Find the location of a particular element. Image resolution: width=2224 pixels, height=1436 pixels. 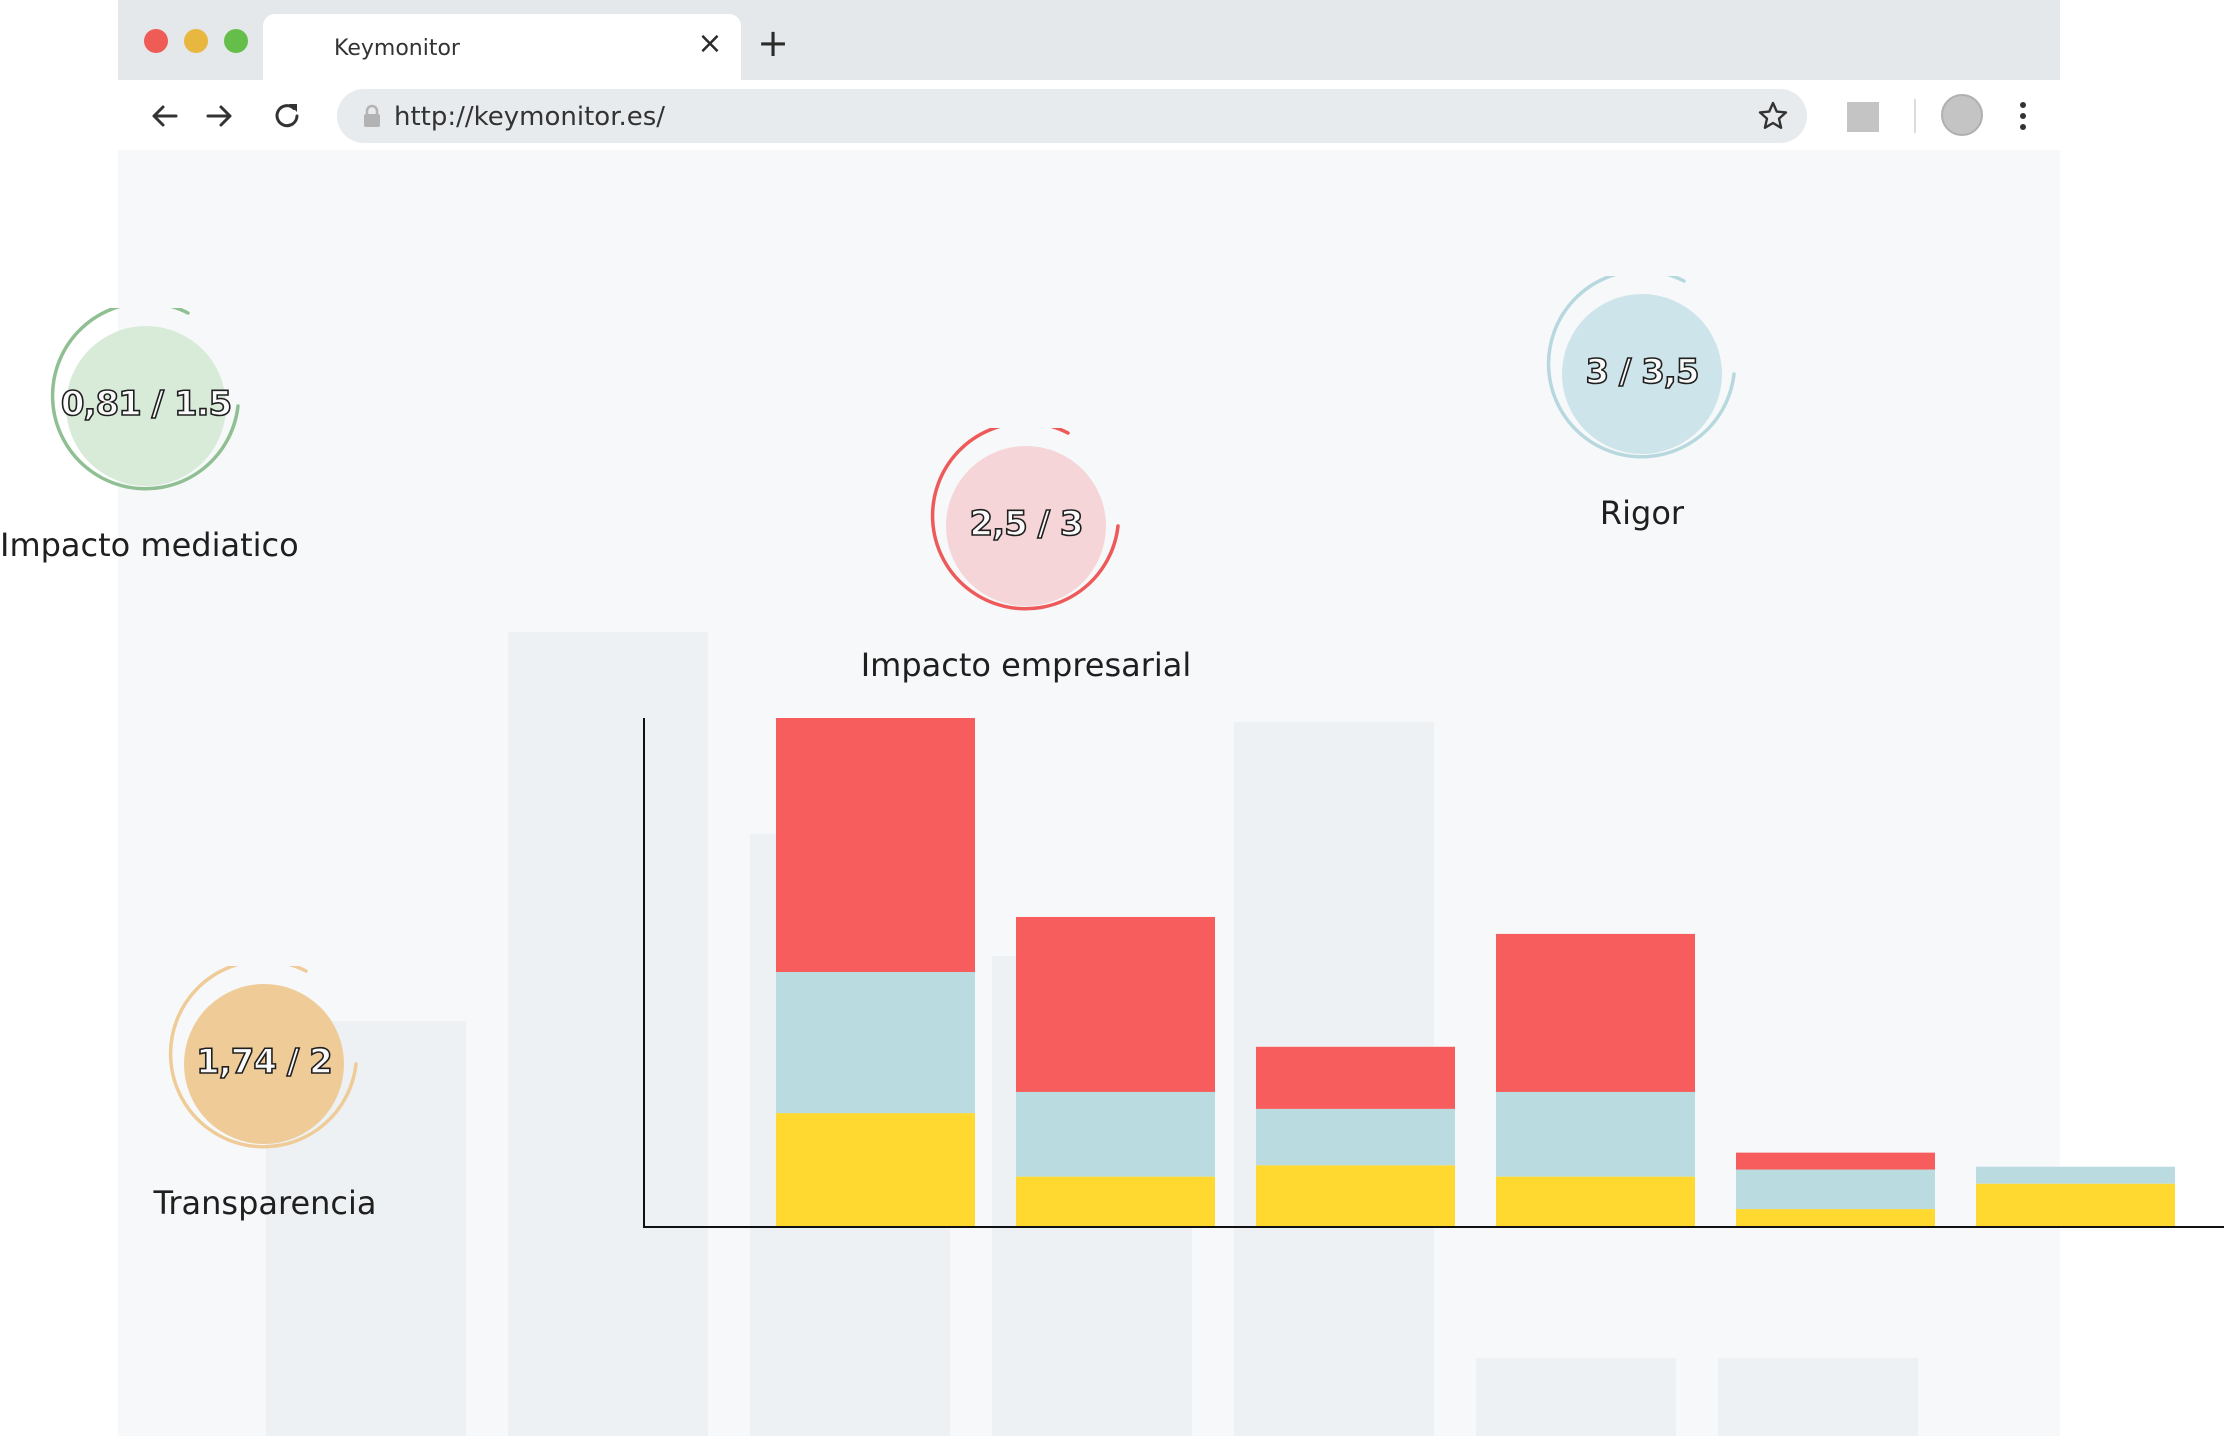

gauge-impacto-mediatico: 0,81 / 1.5 is located at coordinates (146, 406).